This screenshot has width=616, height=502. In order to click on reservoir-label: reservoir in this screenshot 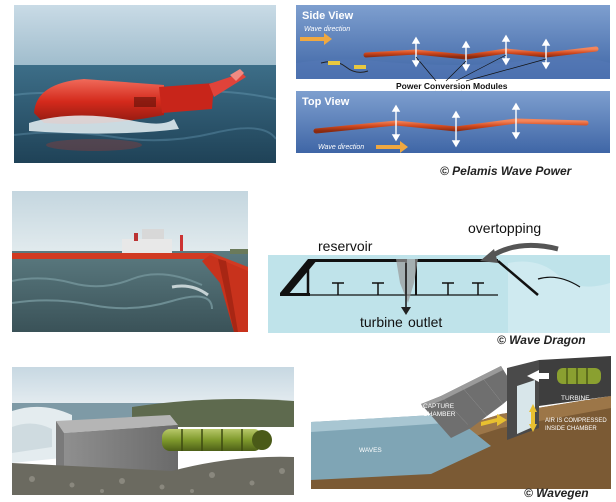, I will do `click(345, 246)`.